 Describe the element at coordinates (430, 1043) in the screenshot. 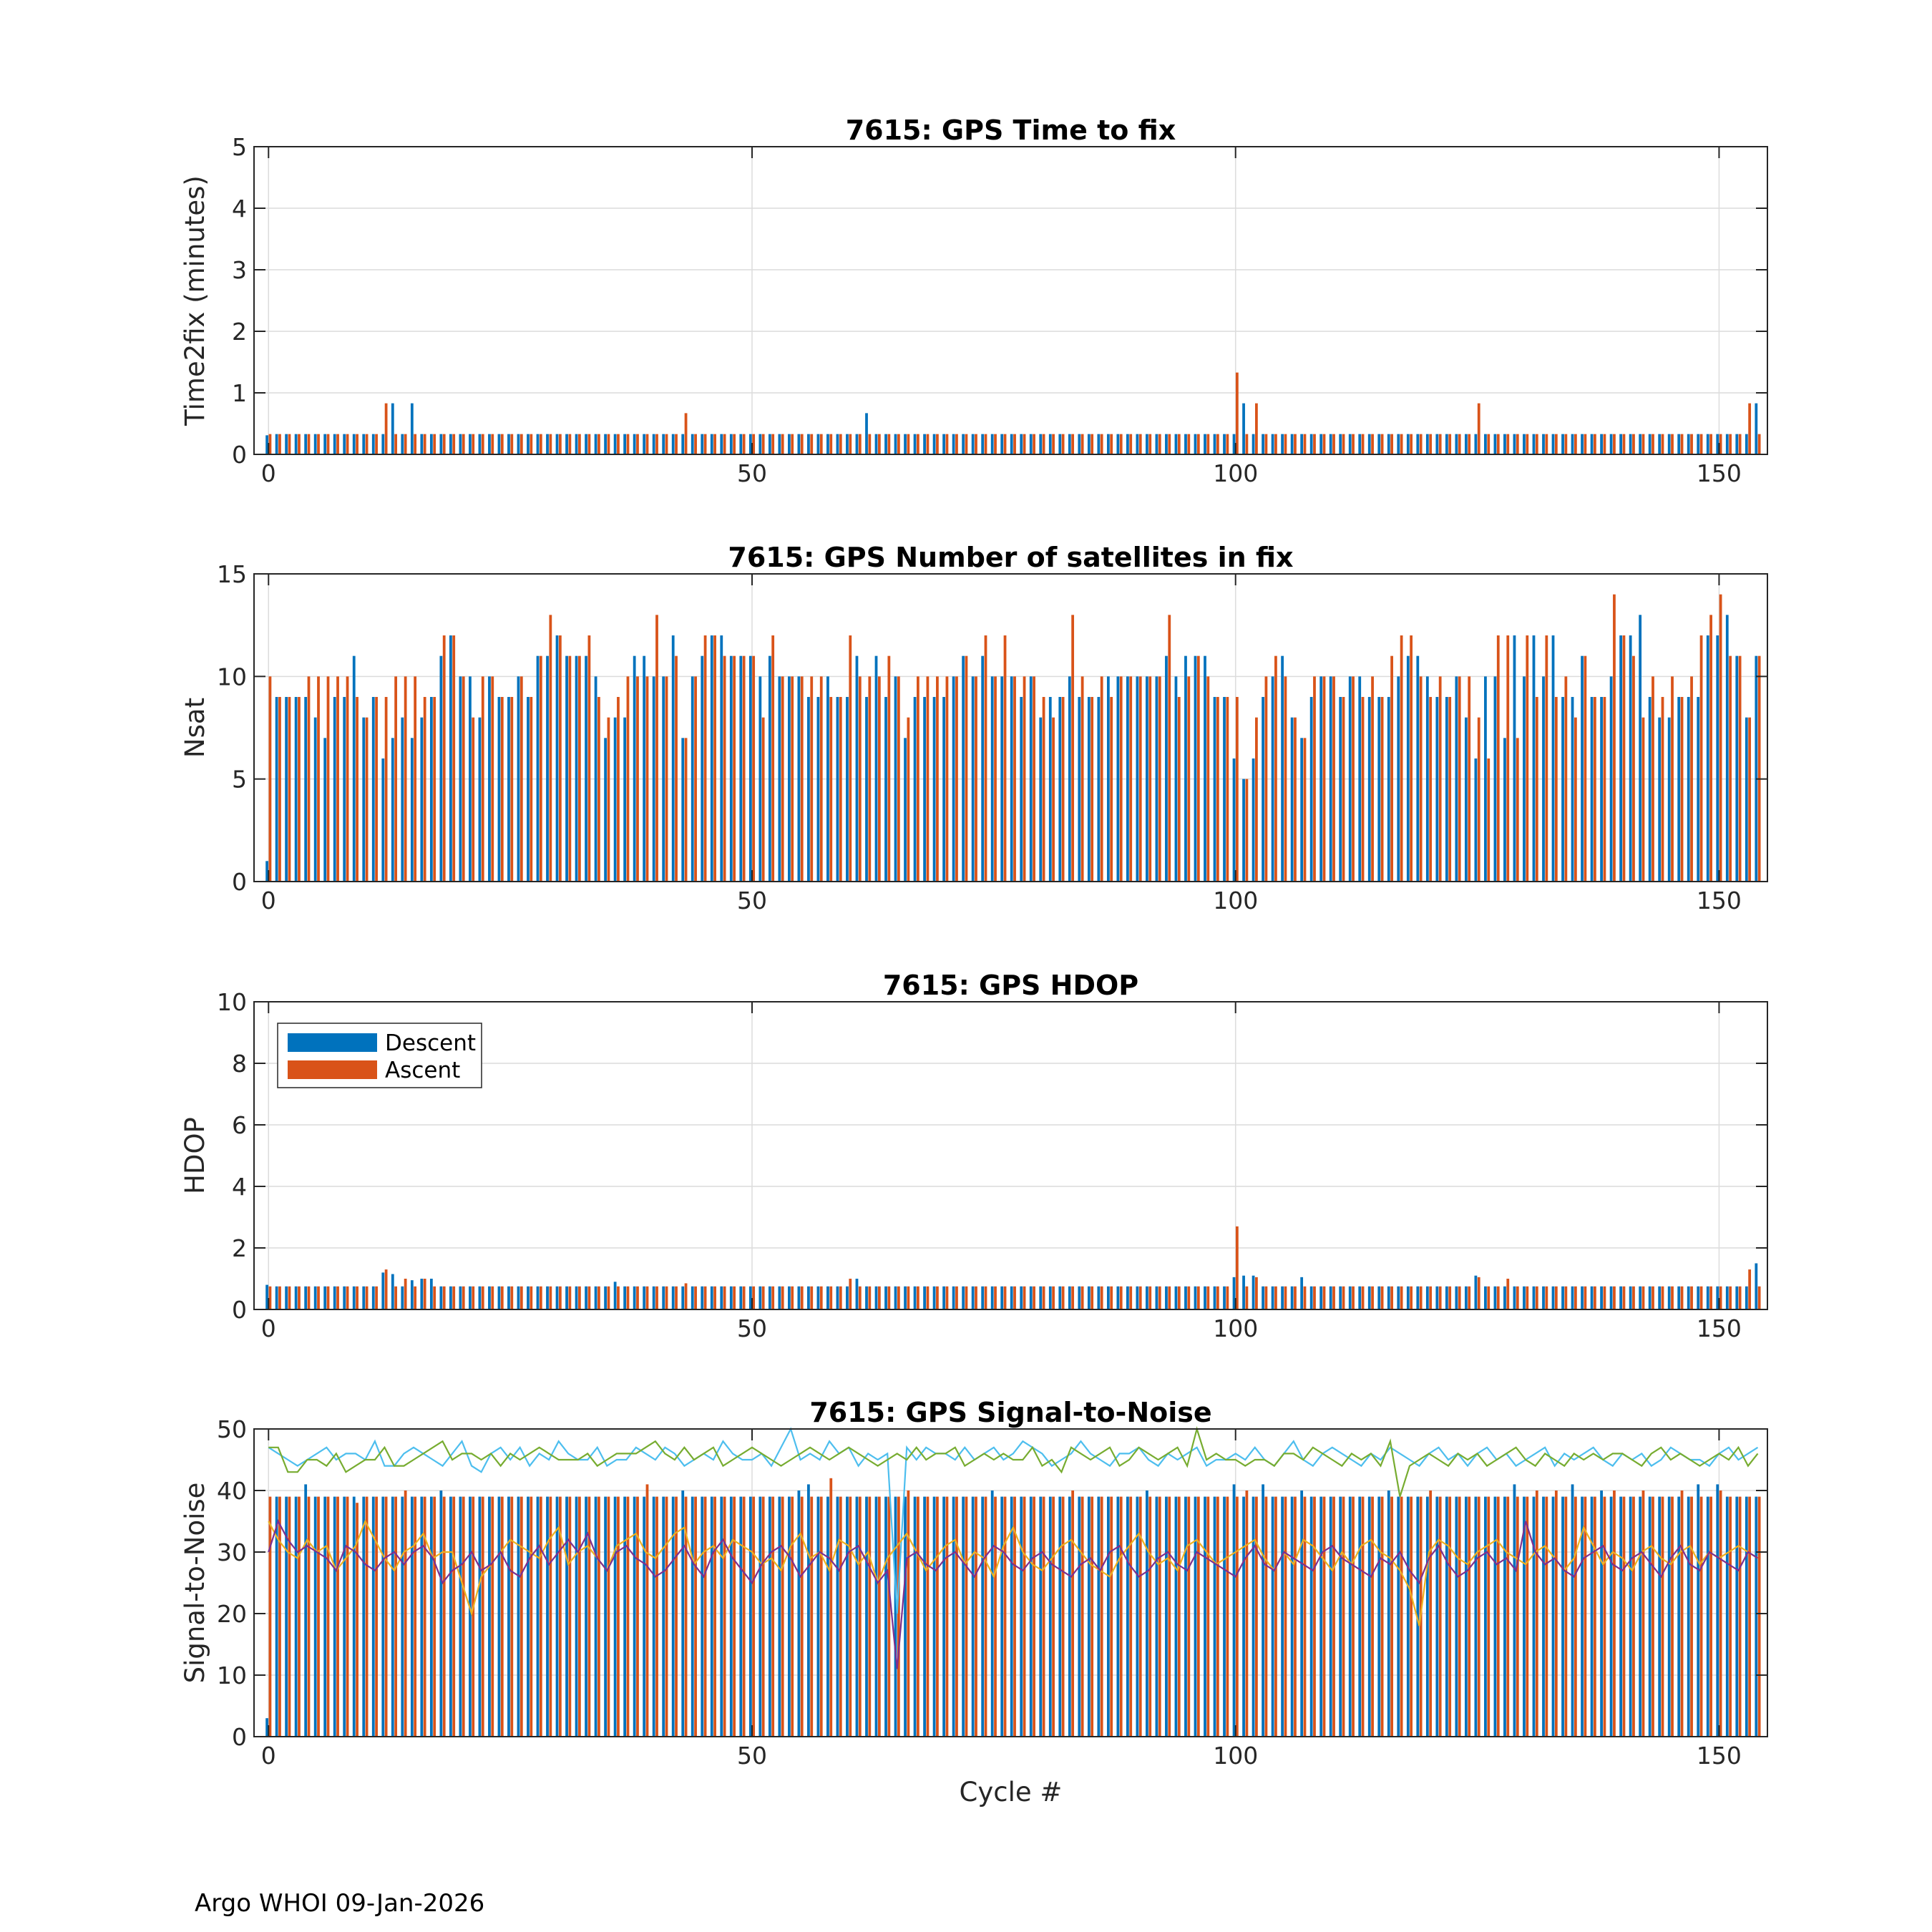

I see `legend-label-descent: Descent` at that location.